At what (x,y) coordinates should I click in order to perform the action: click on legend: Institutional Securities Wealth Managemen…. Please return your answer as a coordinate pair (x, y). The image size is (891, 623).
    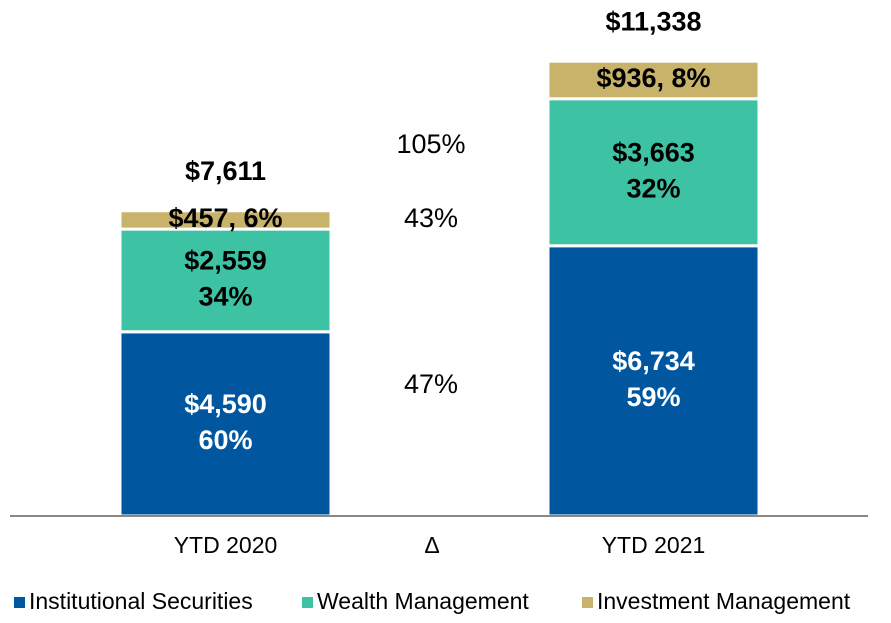
    Looking at the image, I should click on (432, 601).